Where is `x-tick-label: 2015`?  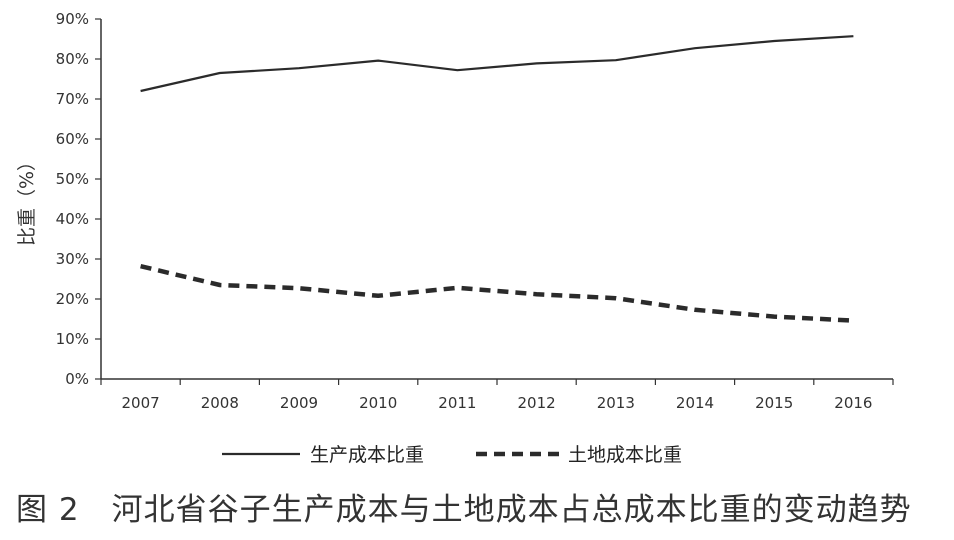
x-tick-label: 2015 is located at coordinates (774, 403).